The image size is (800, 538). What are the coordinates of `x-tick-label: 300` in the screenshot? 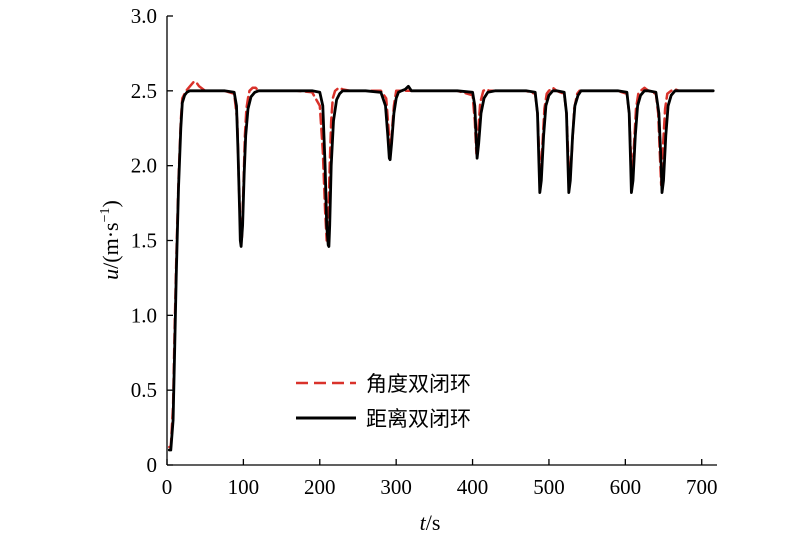 It's located at (396, 487).